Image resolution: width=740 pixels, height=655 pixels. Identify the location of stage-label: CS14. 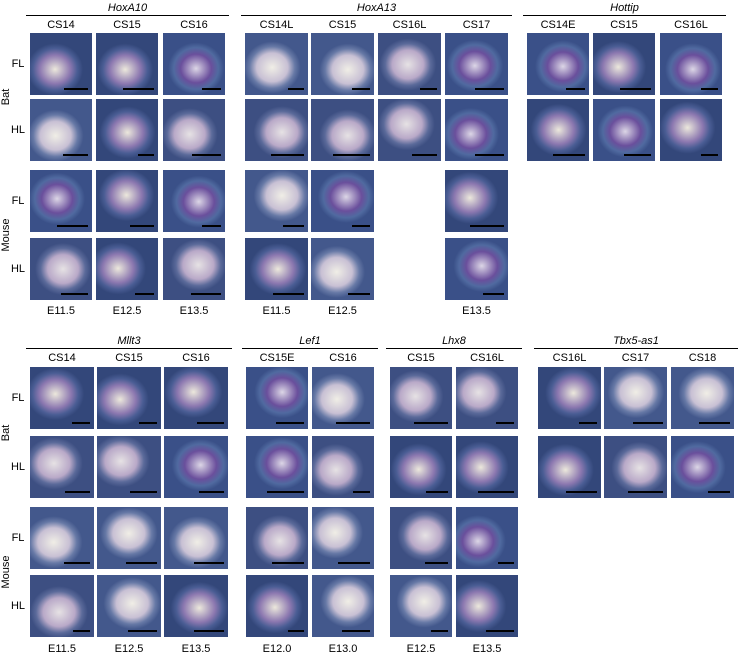
(62, 358).